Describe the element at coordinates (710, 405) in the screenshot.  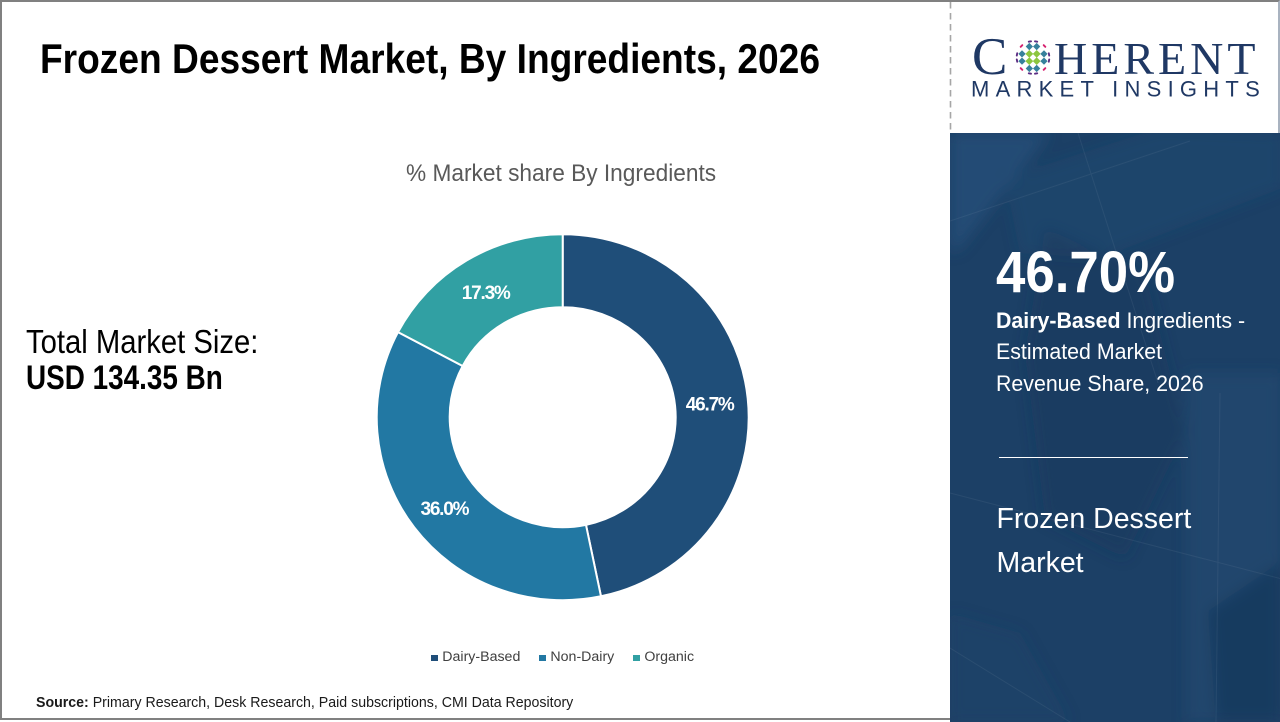
I see `svg-text: 46.7%` at that location.